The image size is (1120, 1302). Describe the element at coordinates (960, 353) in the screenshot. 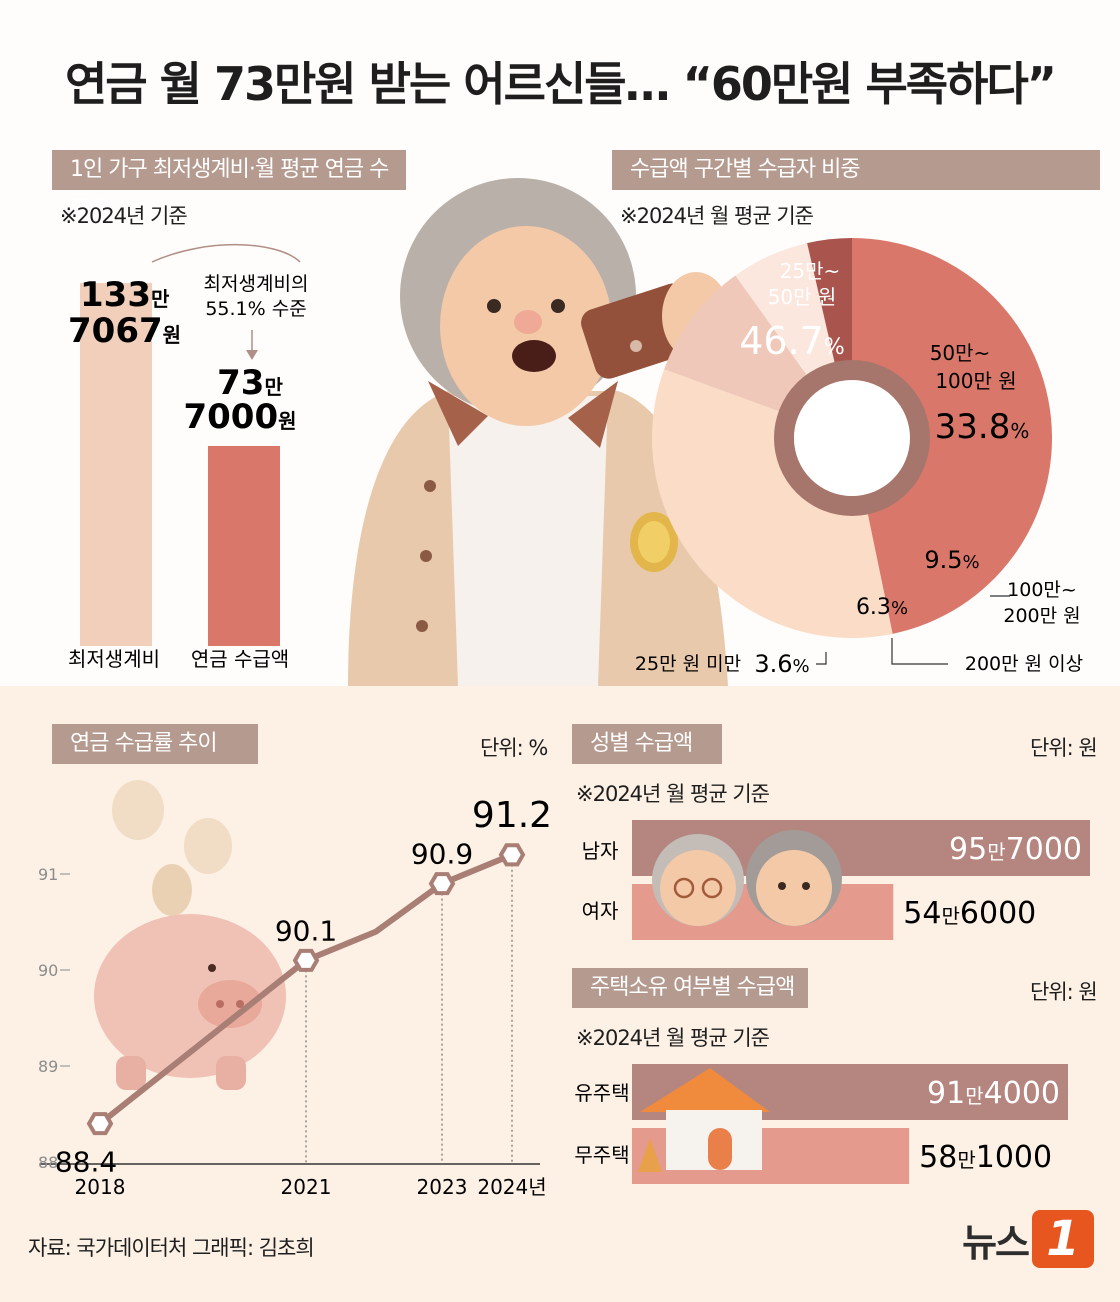

I see `slice-label-50-100: 50만~` at that location.